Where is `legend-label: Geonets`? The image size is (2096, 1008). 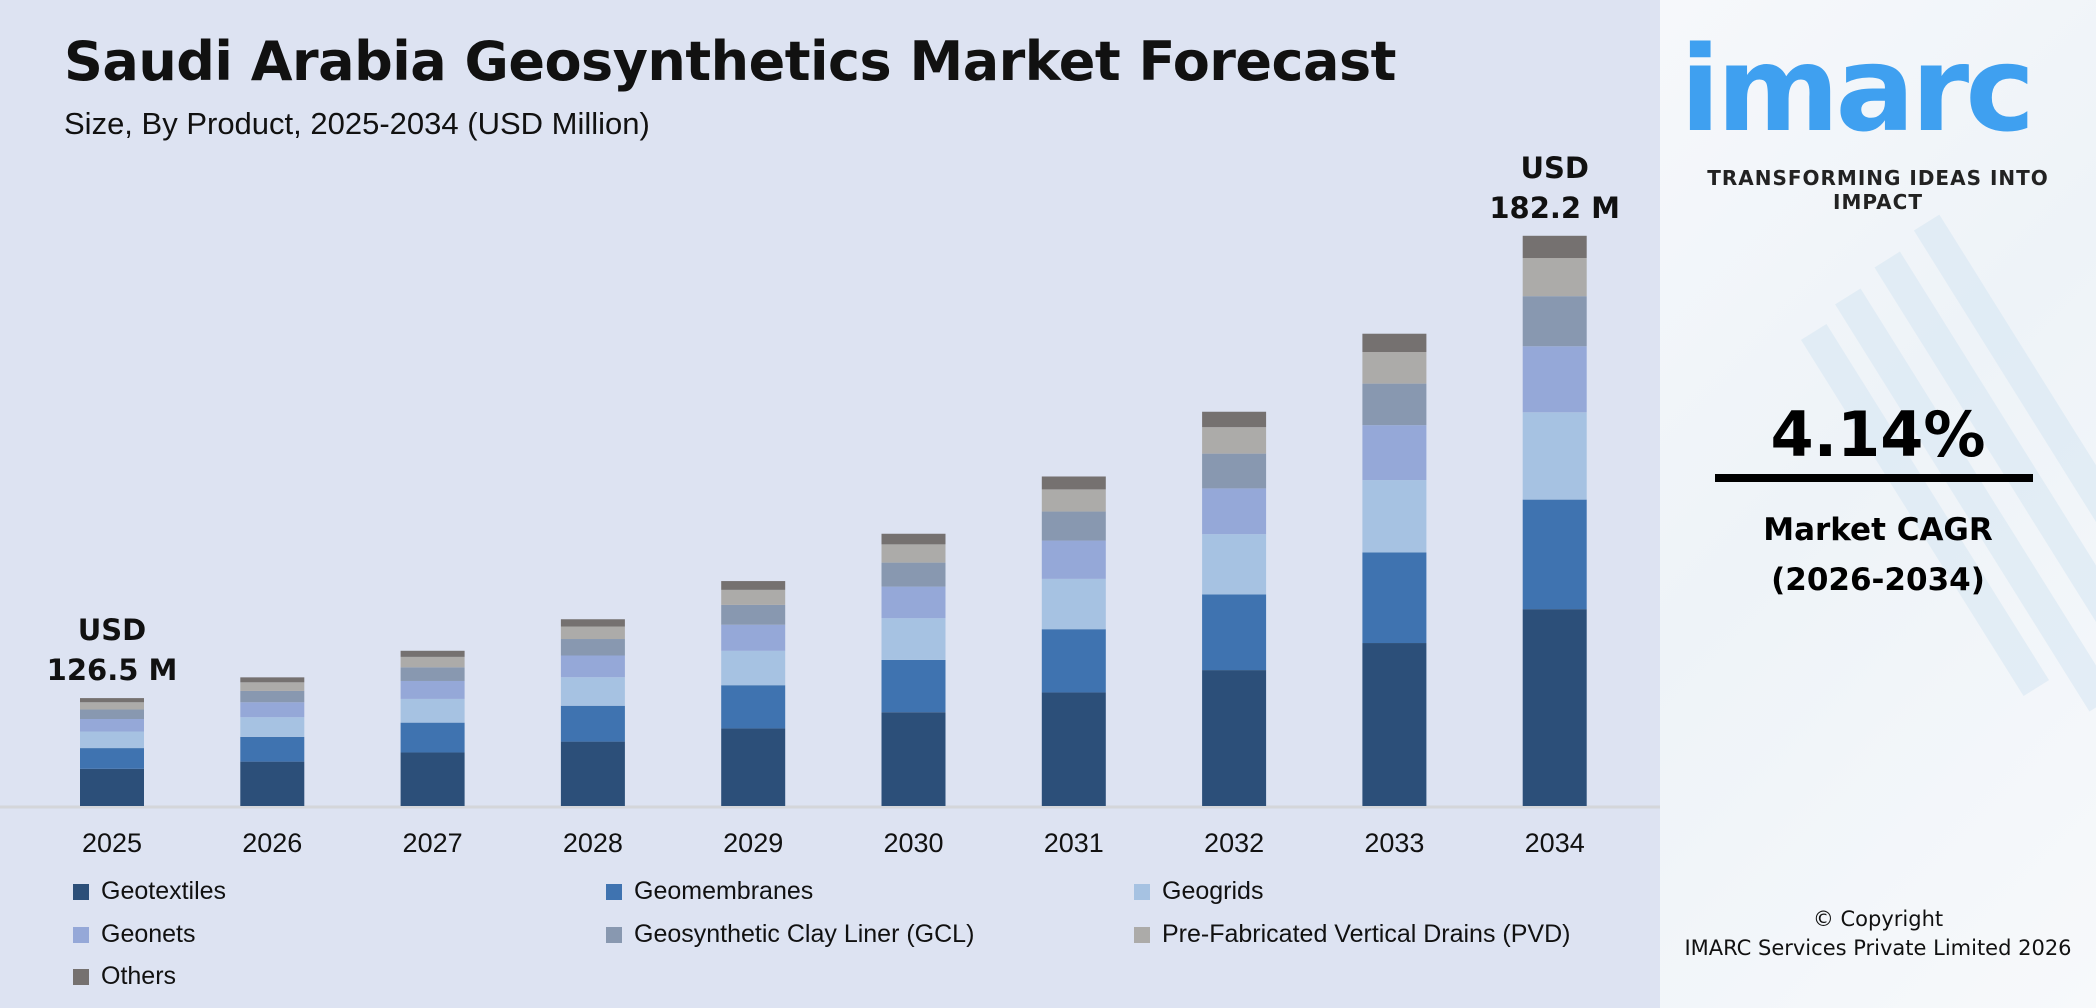 legend-label: Geonets is located at coordinates (148, 934).